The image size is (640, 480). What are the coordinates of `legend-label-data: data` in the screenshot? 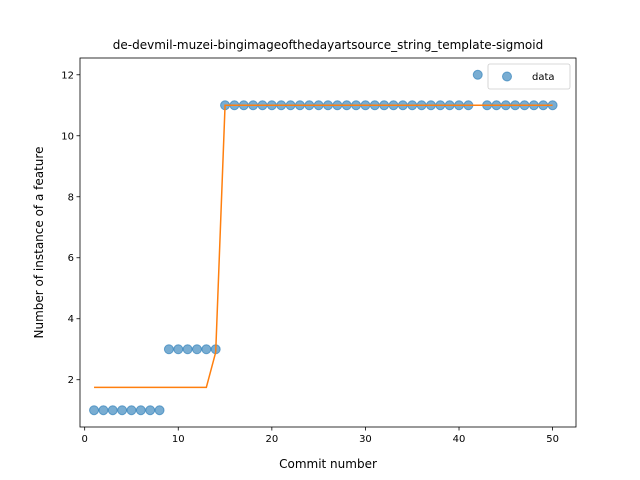 It's located at (543, 77).